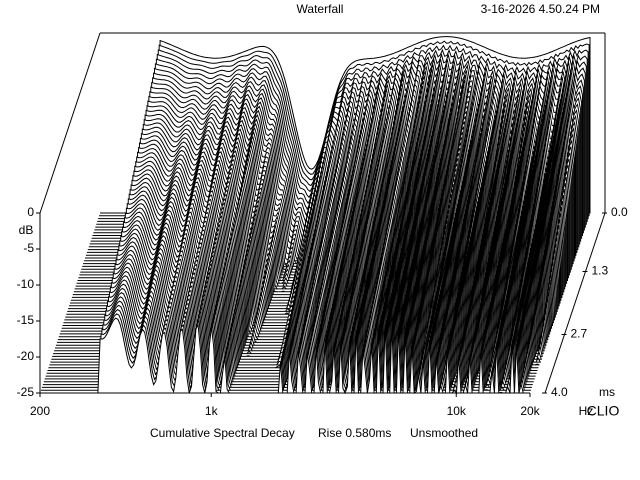  Describe the element at coordinates (26, 320) in the screenshot. I see `y-tick-label: -15` at that location.